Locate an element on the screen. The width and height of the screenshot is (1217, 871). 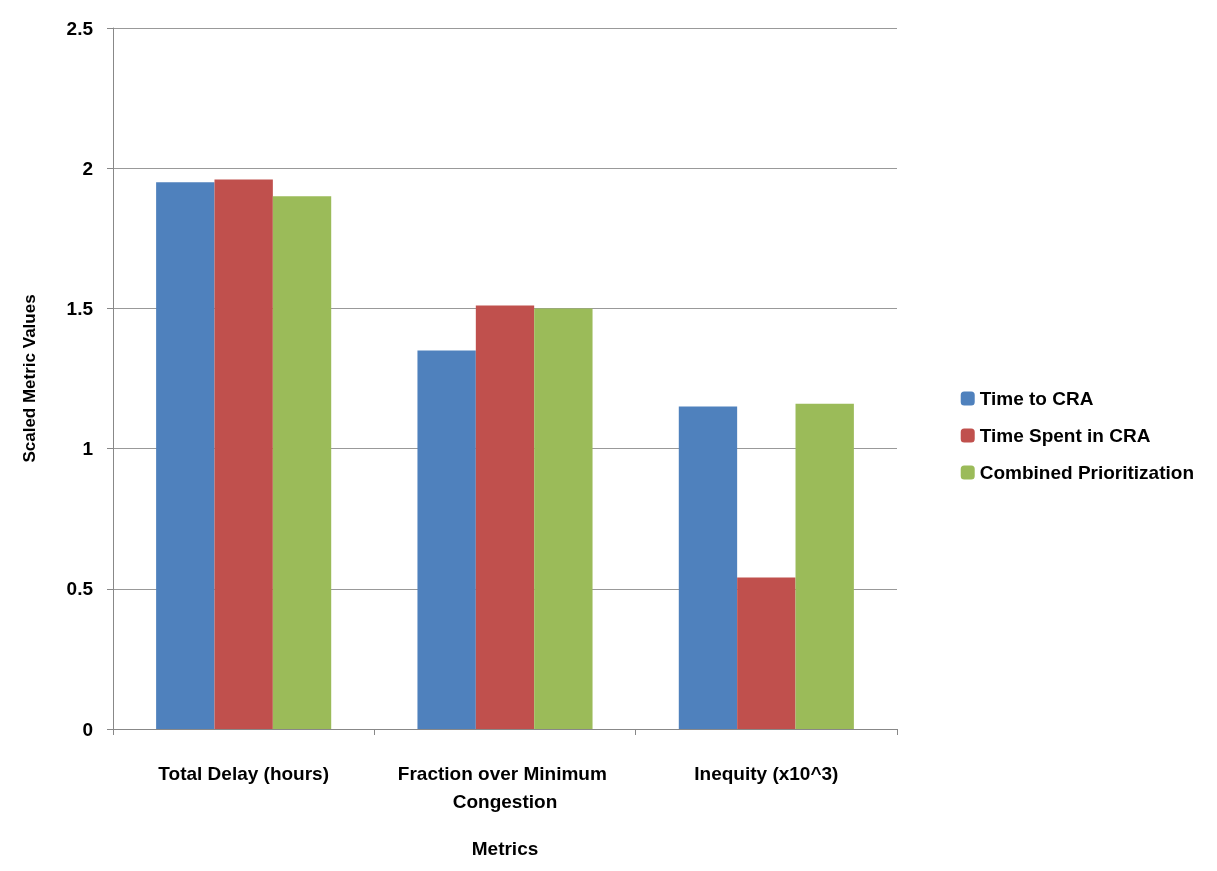
y-tick-label: 2.5 is located at coordinates (80, 28).